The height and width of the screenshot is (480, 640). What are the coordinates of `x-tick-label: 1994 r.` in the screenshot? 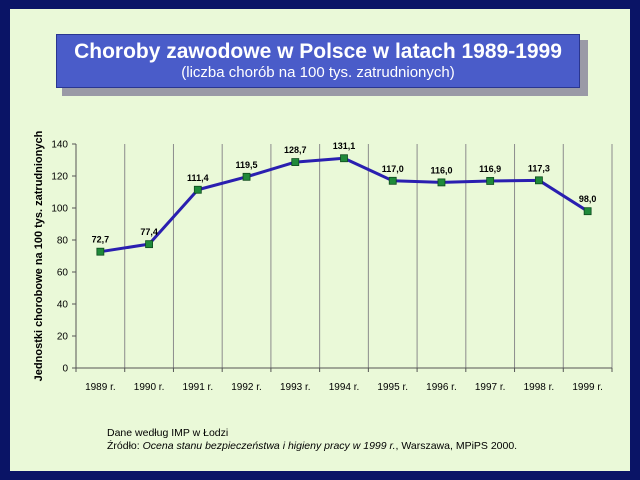 It's located at (344, 387).